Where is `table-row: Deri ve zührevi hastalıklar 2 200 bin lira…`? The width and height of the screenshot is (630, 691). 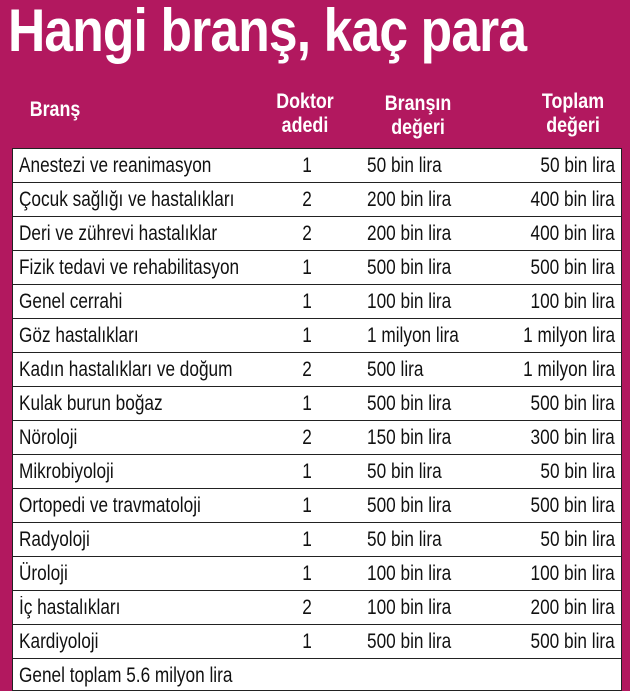
table-row: Deri ve zührevi hastalıklar 2 200 bin lira… is located at coordinates (317, 234).